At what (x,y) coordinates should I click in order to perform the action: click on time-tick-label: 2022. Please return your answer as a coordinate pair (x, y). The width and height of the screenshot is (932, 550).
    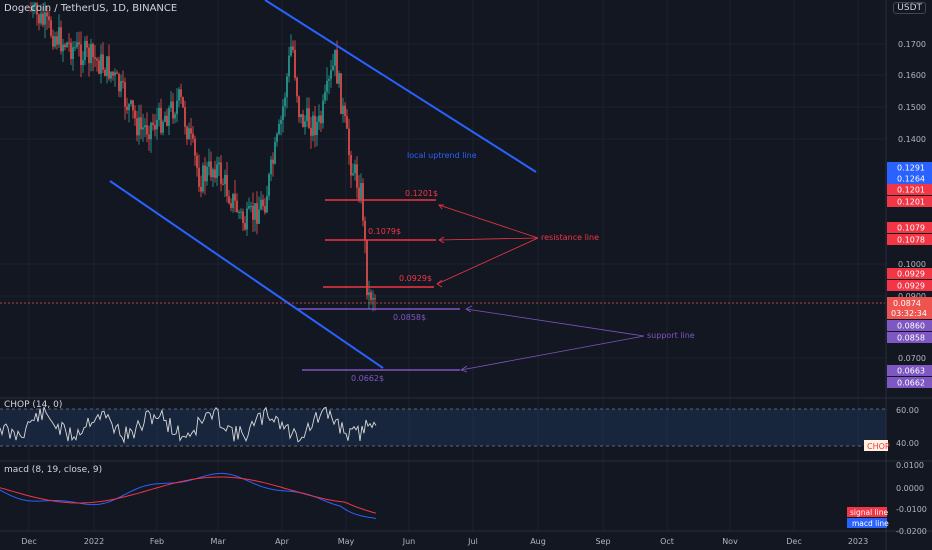
    Looking at the image, I should click on (94, 541).